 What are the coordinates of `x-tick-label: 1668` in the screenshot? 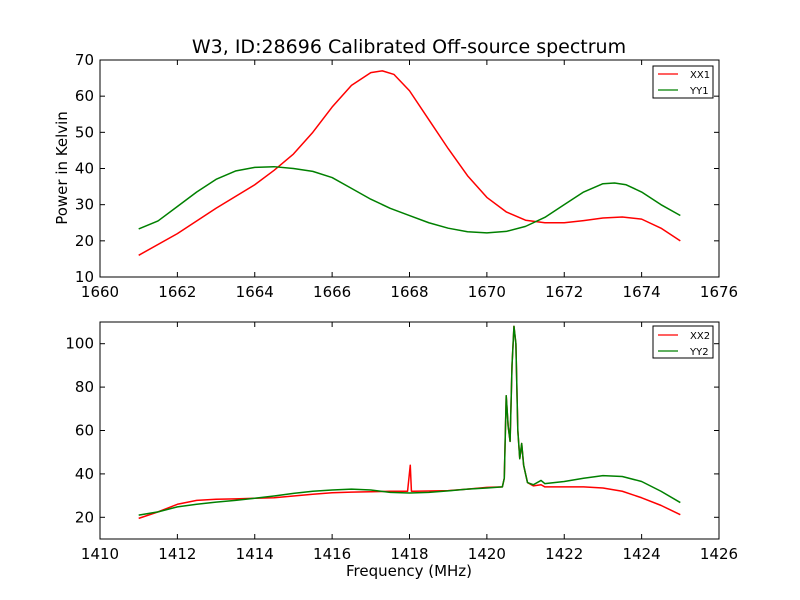 It's located at (409, 292).